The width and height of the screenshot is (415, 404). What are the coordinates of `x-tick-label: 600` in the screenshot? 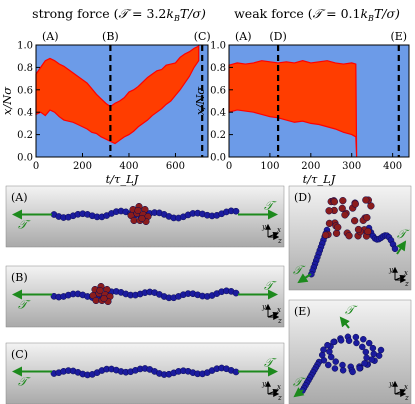 It's located at (175, 166).